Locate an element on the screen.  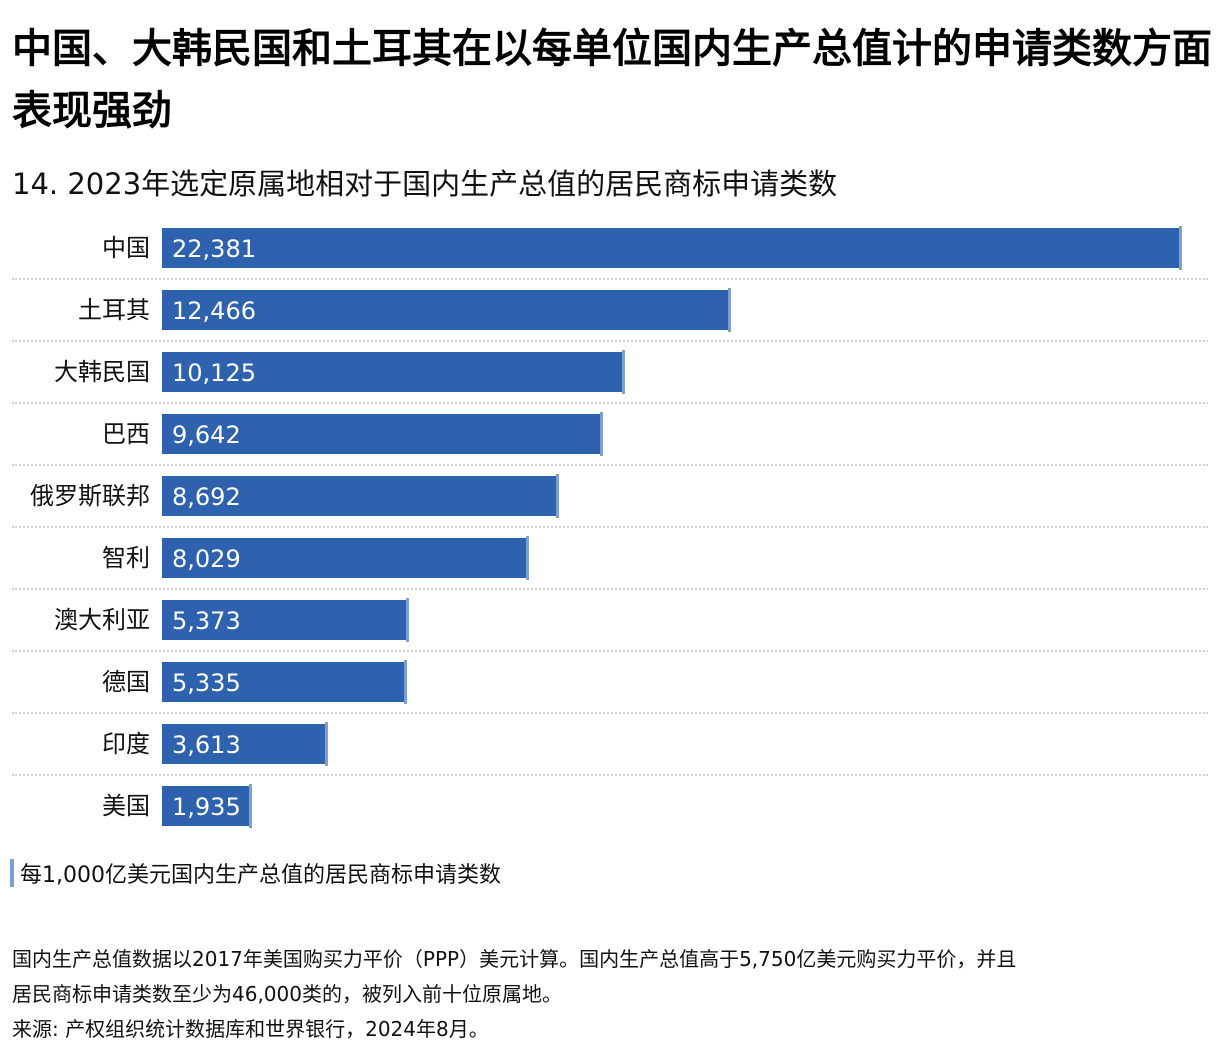
bar: 22,381 is located at coordinates (672, 248).